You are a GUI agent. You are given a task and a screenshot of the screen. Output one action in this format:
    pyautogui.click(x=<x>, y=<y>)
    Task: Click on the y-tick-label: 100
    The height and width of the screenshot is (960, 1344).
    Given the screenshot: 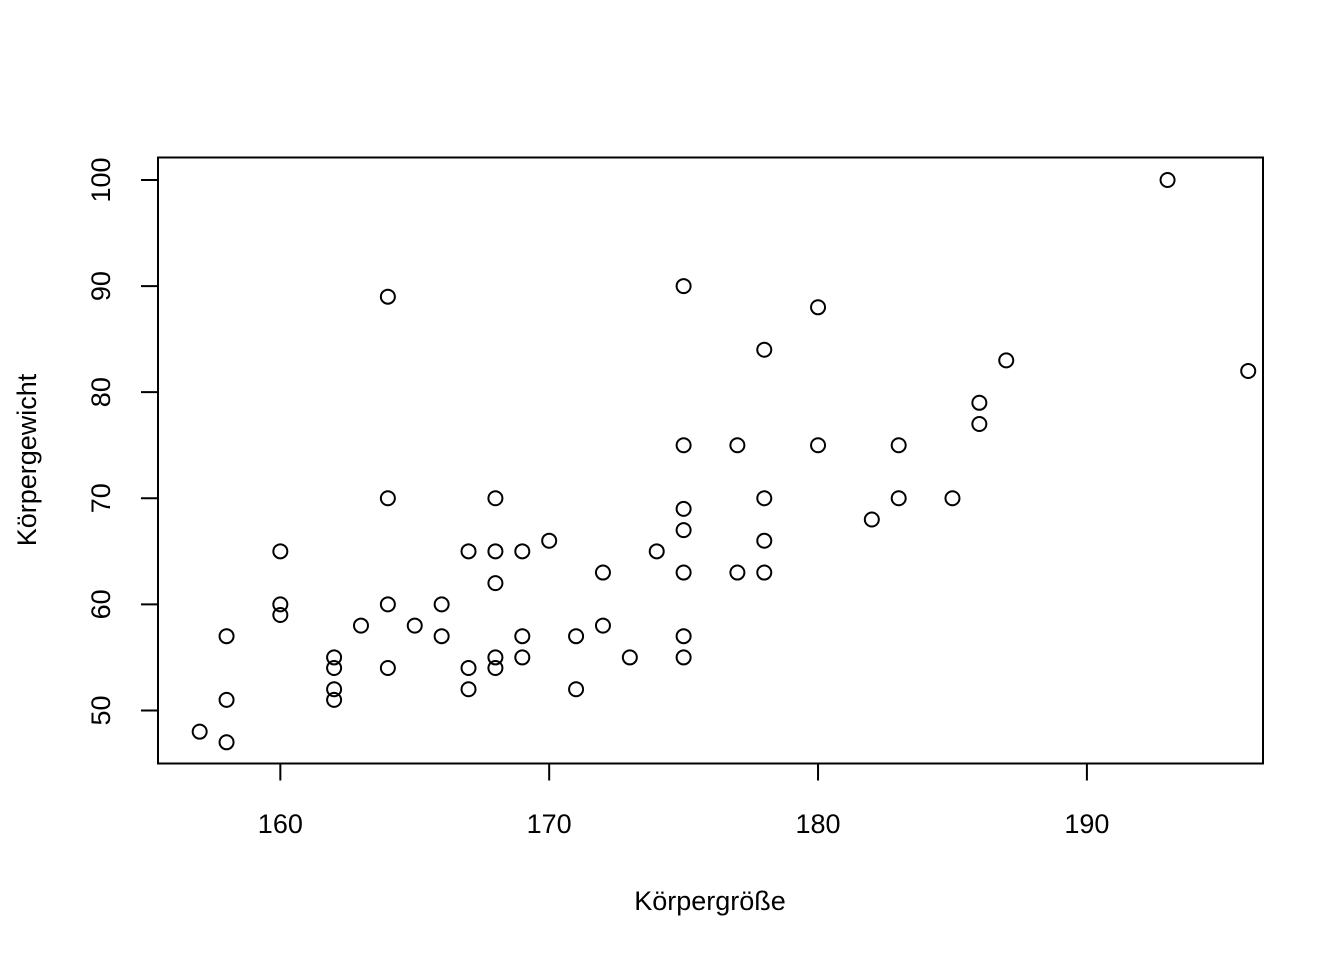 What is the action you would take?
    pyautogui.click(x=101, y=179)
    